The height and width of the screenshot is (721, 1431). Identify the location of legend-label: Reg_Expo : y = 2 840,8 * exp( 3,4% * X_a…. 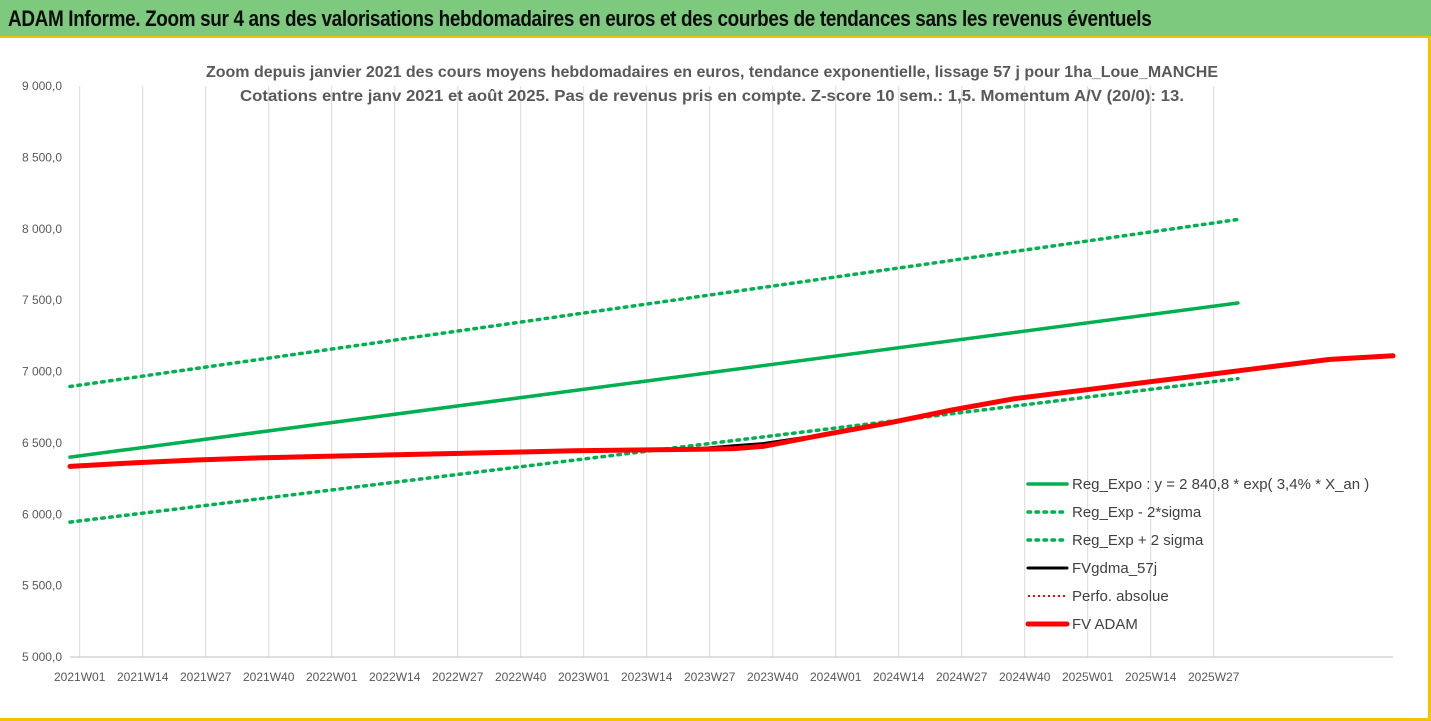
(1220, 484).